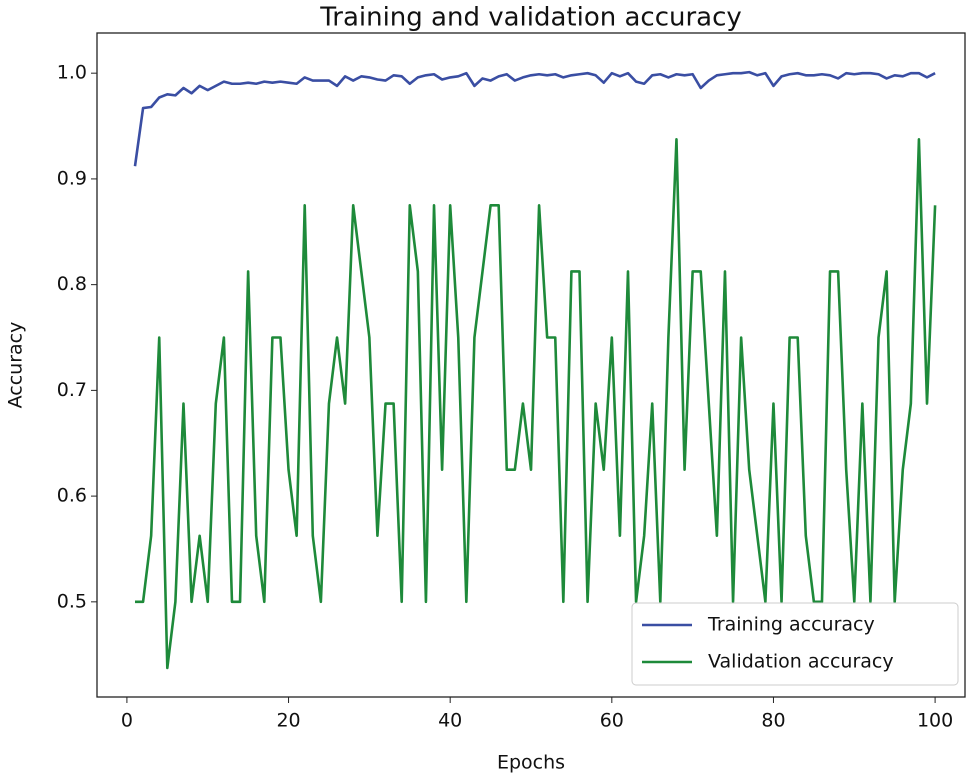 This screenshot has width=980, height=780. Describe the element at coordinates (127, 721) in the screenshot. I see `x-tick-label: 0` at that location.